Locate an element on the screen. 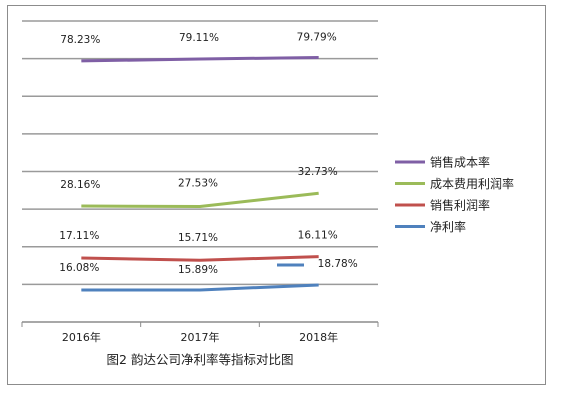 This screenshot has width=562, height=401. data-label: 27.53% is located at coordinates (198, 184).